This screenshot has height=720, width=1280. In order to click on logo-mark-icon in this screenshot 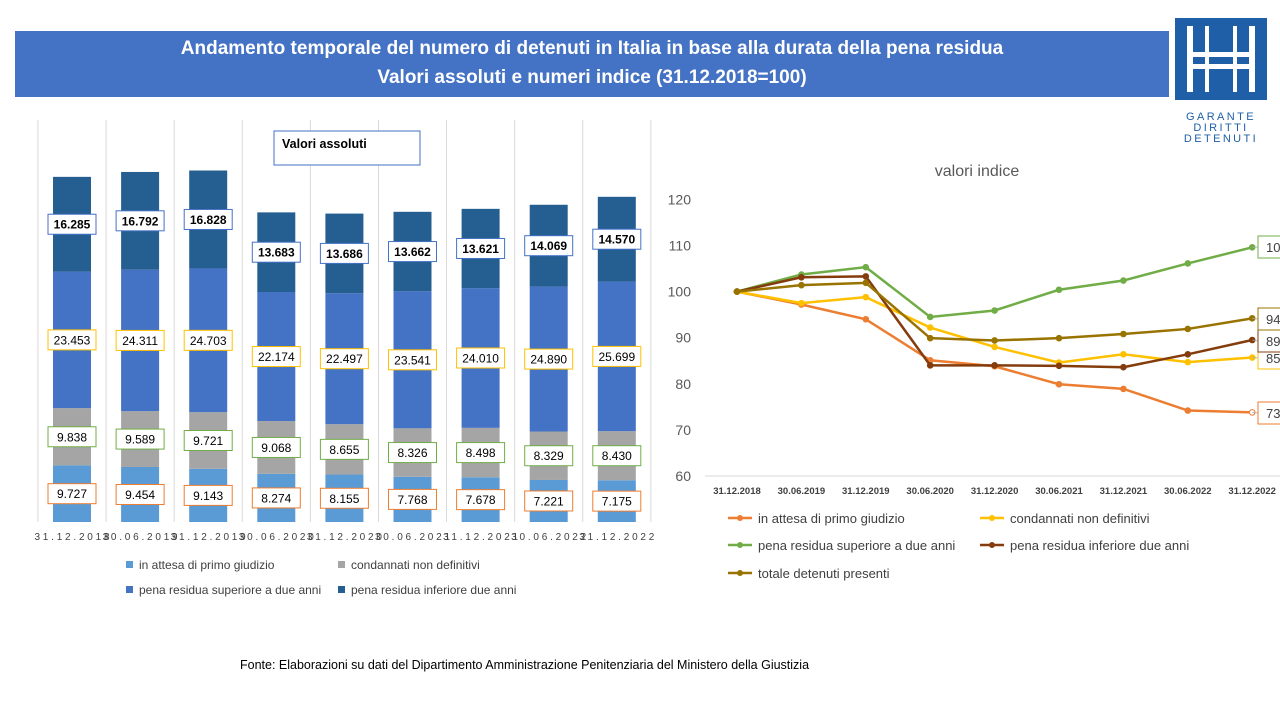, I will do `click(1221, 59)`.